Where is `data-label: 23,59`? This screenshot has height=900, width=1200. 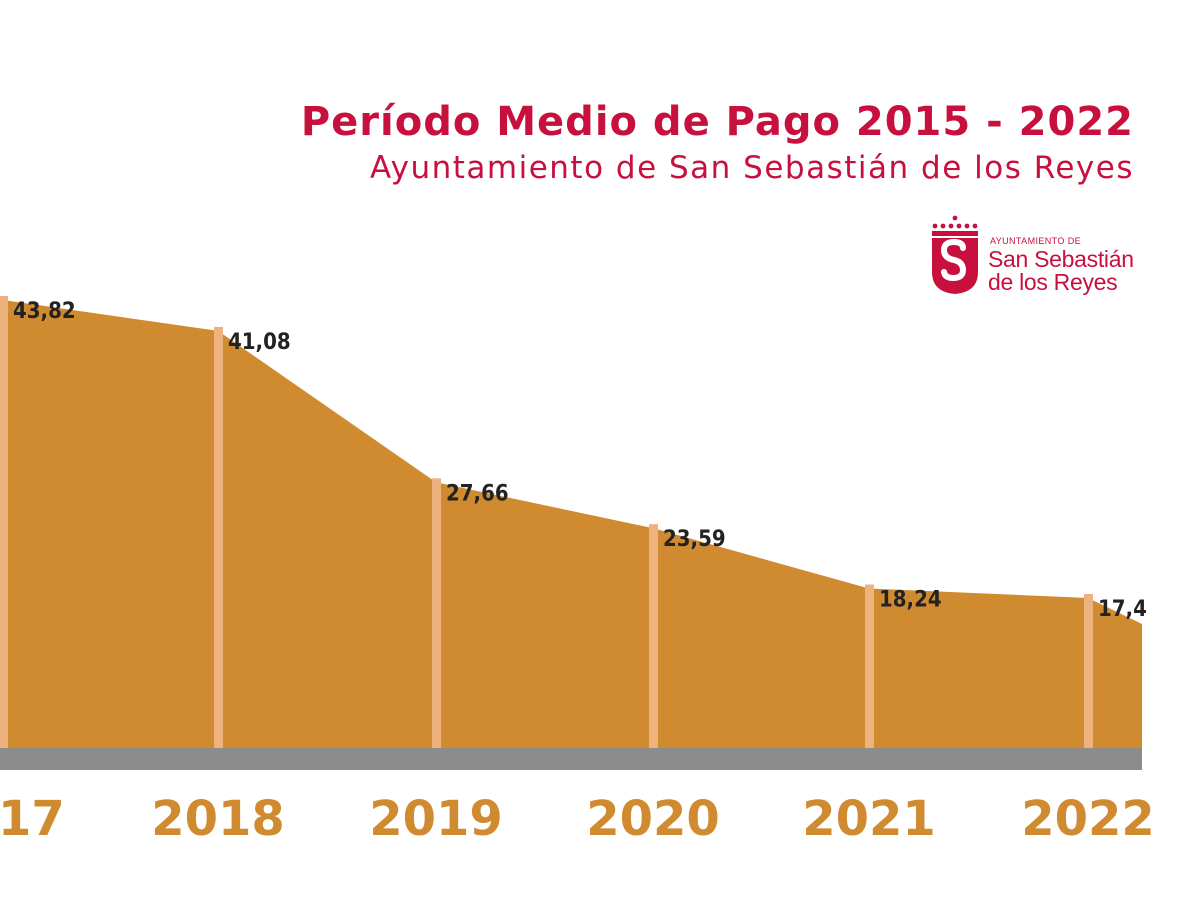 data-label: 23,59 is located at coordinates (694, 539).